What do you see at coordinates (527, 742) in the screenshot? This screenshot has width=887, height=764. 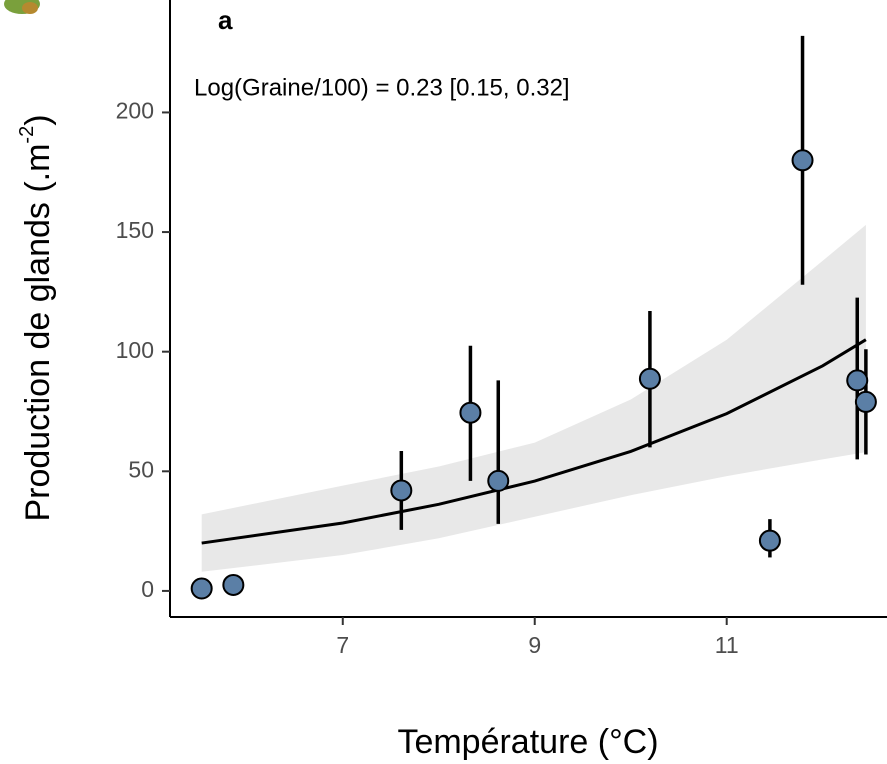 I see `x-axis-title: Température (°C)` at bounding box center [527, 742].